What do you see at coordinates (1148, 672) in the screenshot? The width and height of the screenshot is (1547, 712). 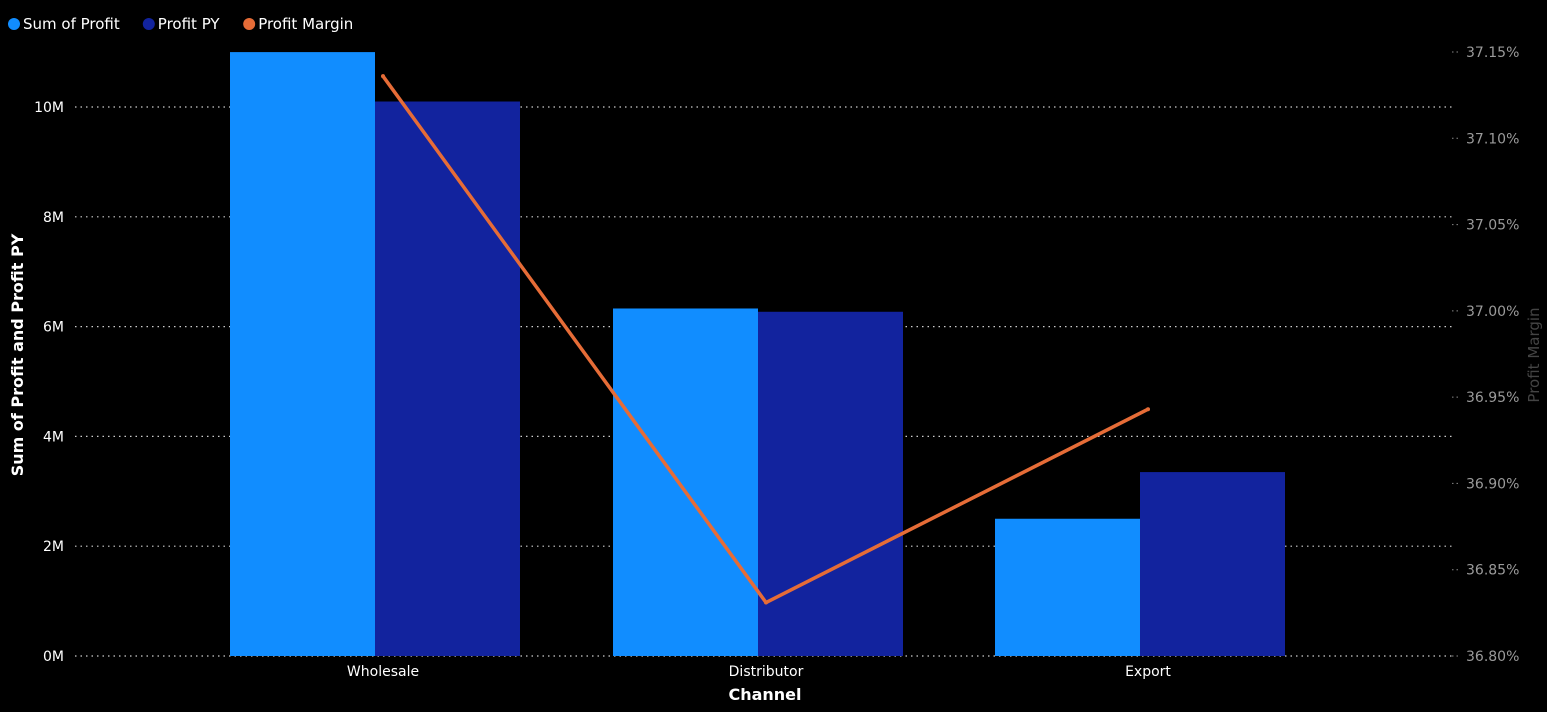 I see `x-tick-label: Export` at bounding box center [1148, 672].